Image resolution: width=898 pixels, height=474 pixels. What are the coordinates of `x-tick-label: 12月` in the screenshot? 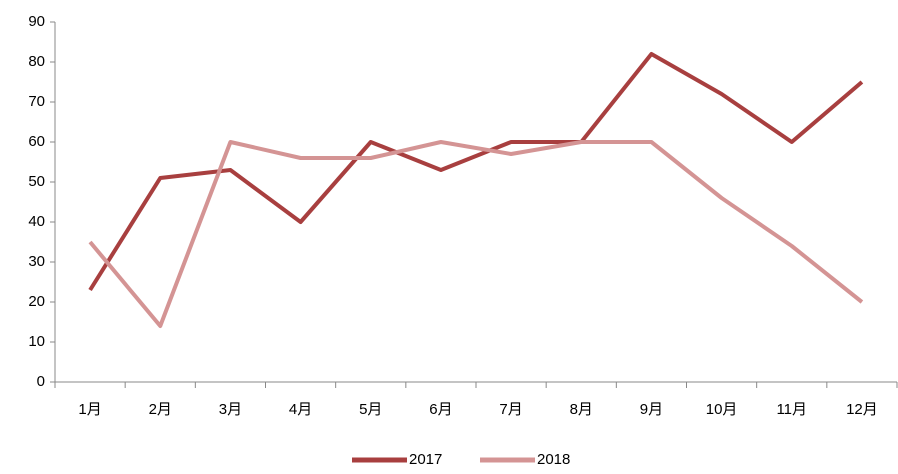 It's located at (862, 409).